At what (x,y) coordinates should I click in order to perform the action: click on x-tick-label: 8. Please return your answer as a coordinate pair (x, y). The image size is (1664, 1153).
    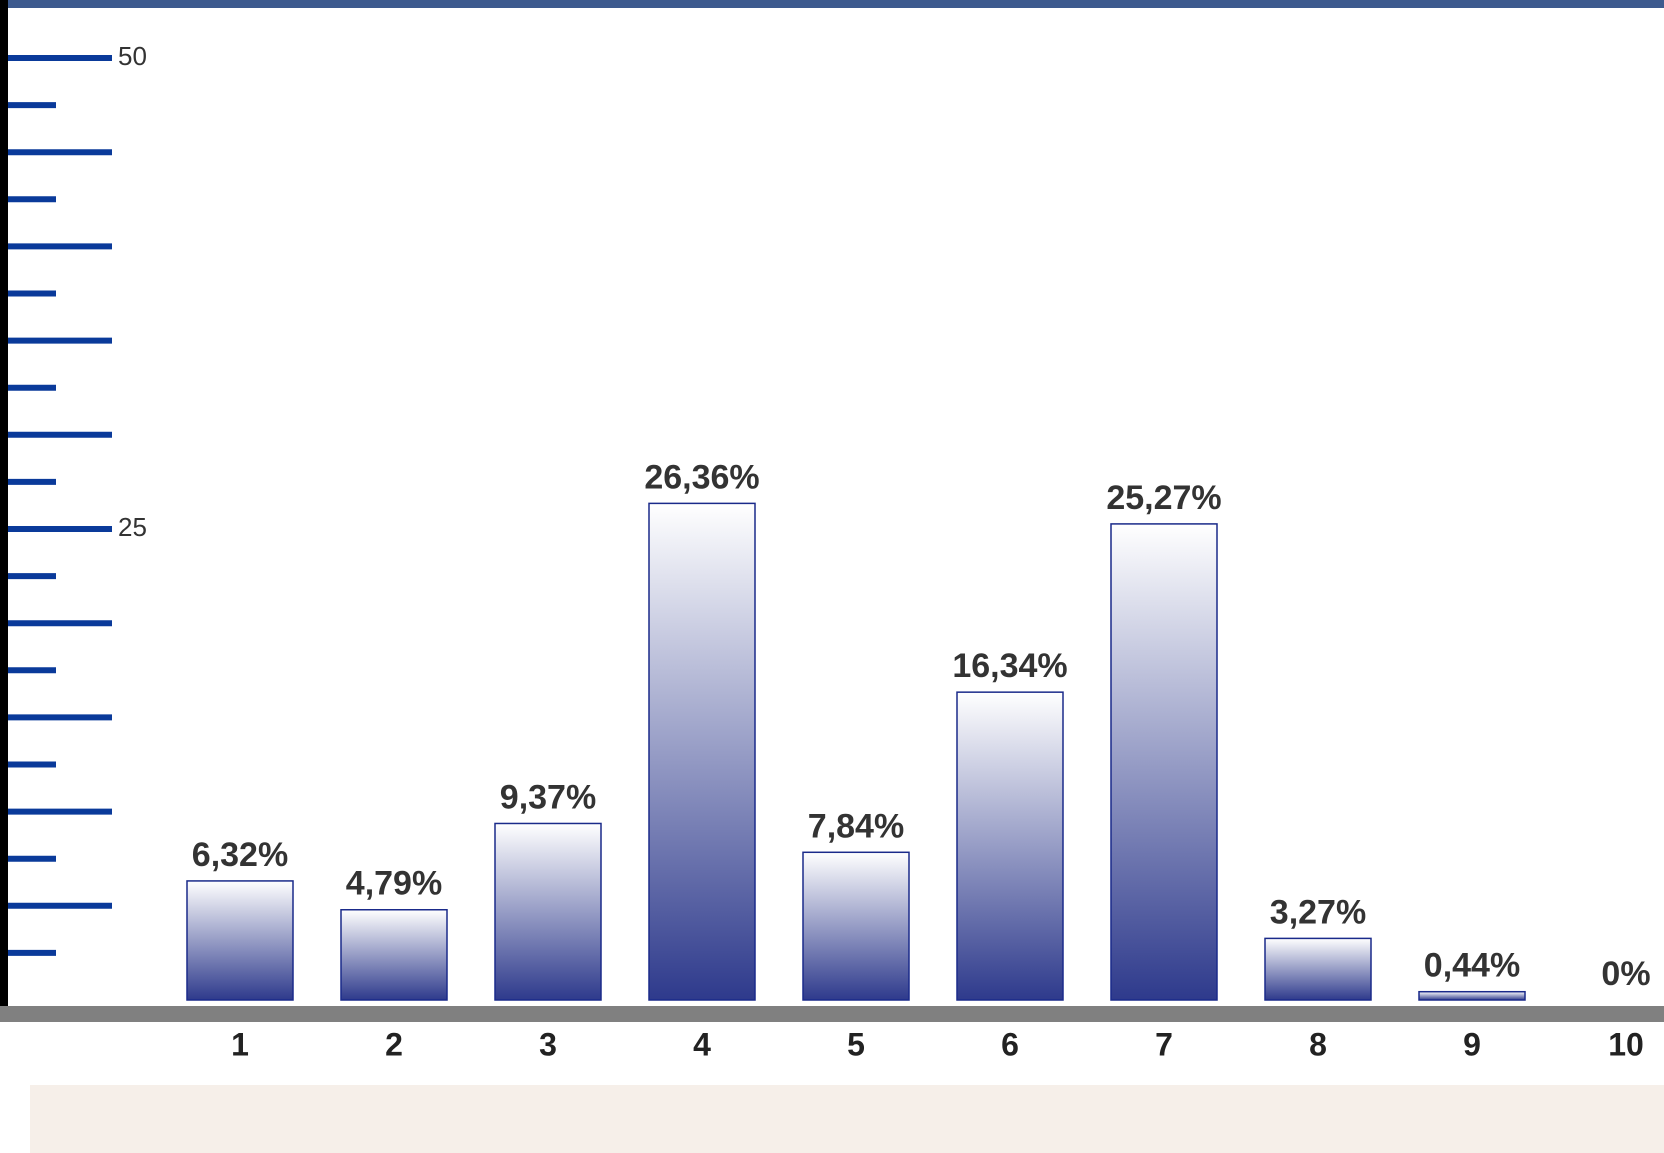
    Looking at the image, I should click on (1318, 1044).